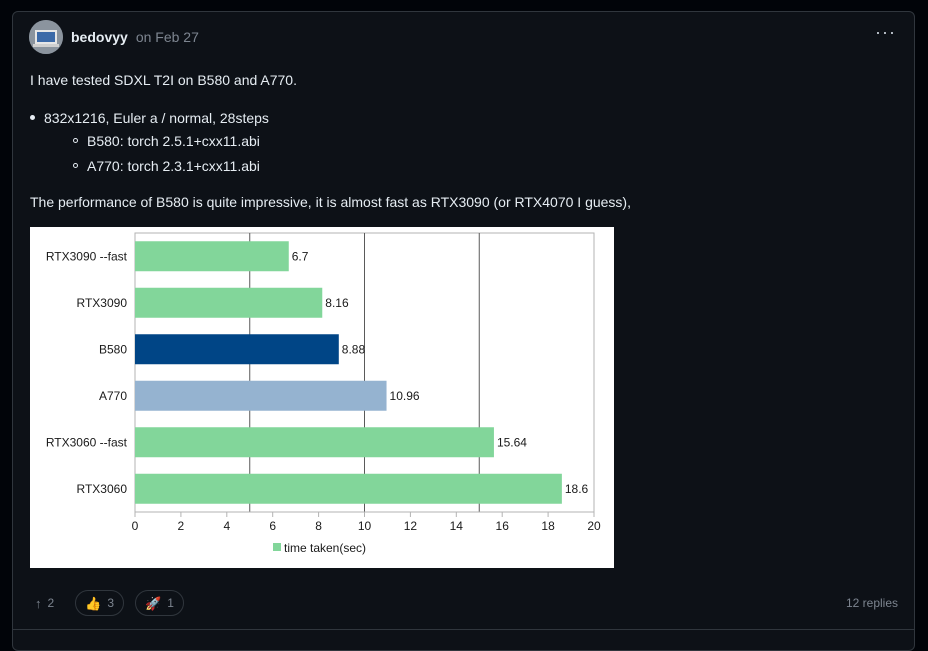 Image resolution: width=928 pixels, height=651 pixels. I want to click on data-label: 10.96, so click(405, 396).